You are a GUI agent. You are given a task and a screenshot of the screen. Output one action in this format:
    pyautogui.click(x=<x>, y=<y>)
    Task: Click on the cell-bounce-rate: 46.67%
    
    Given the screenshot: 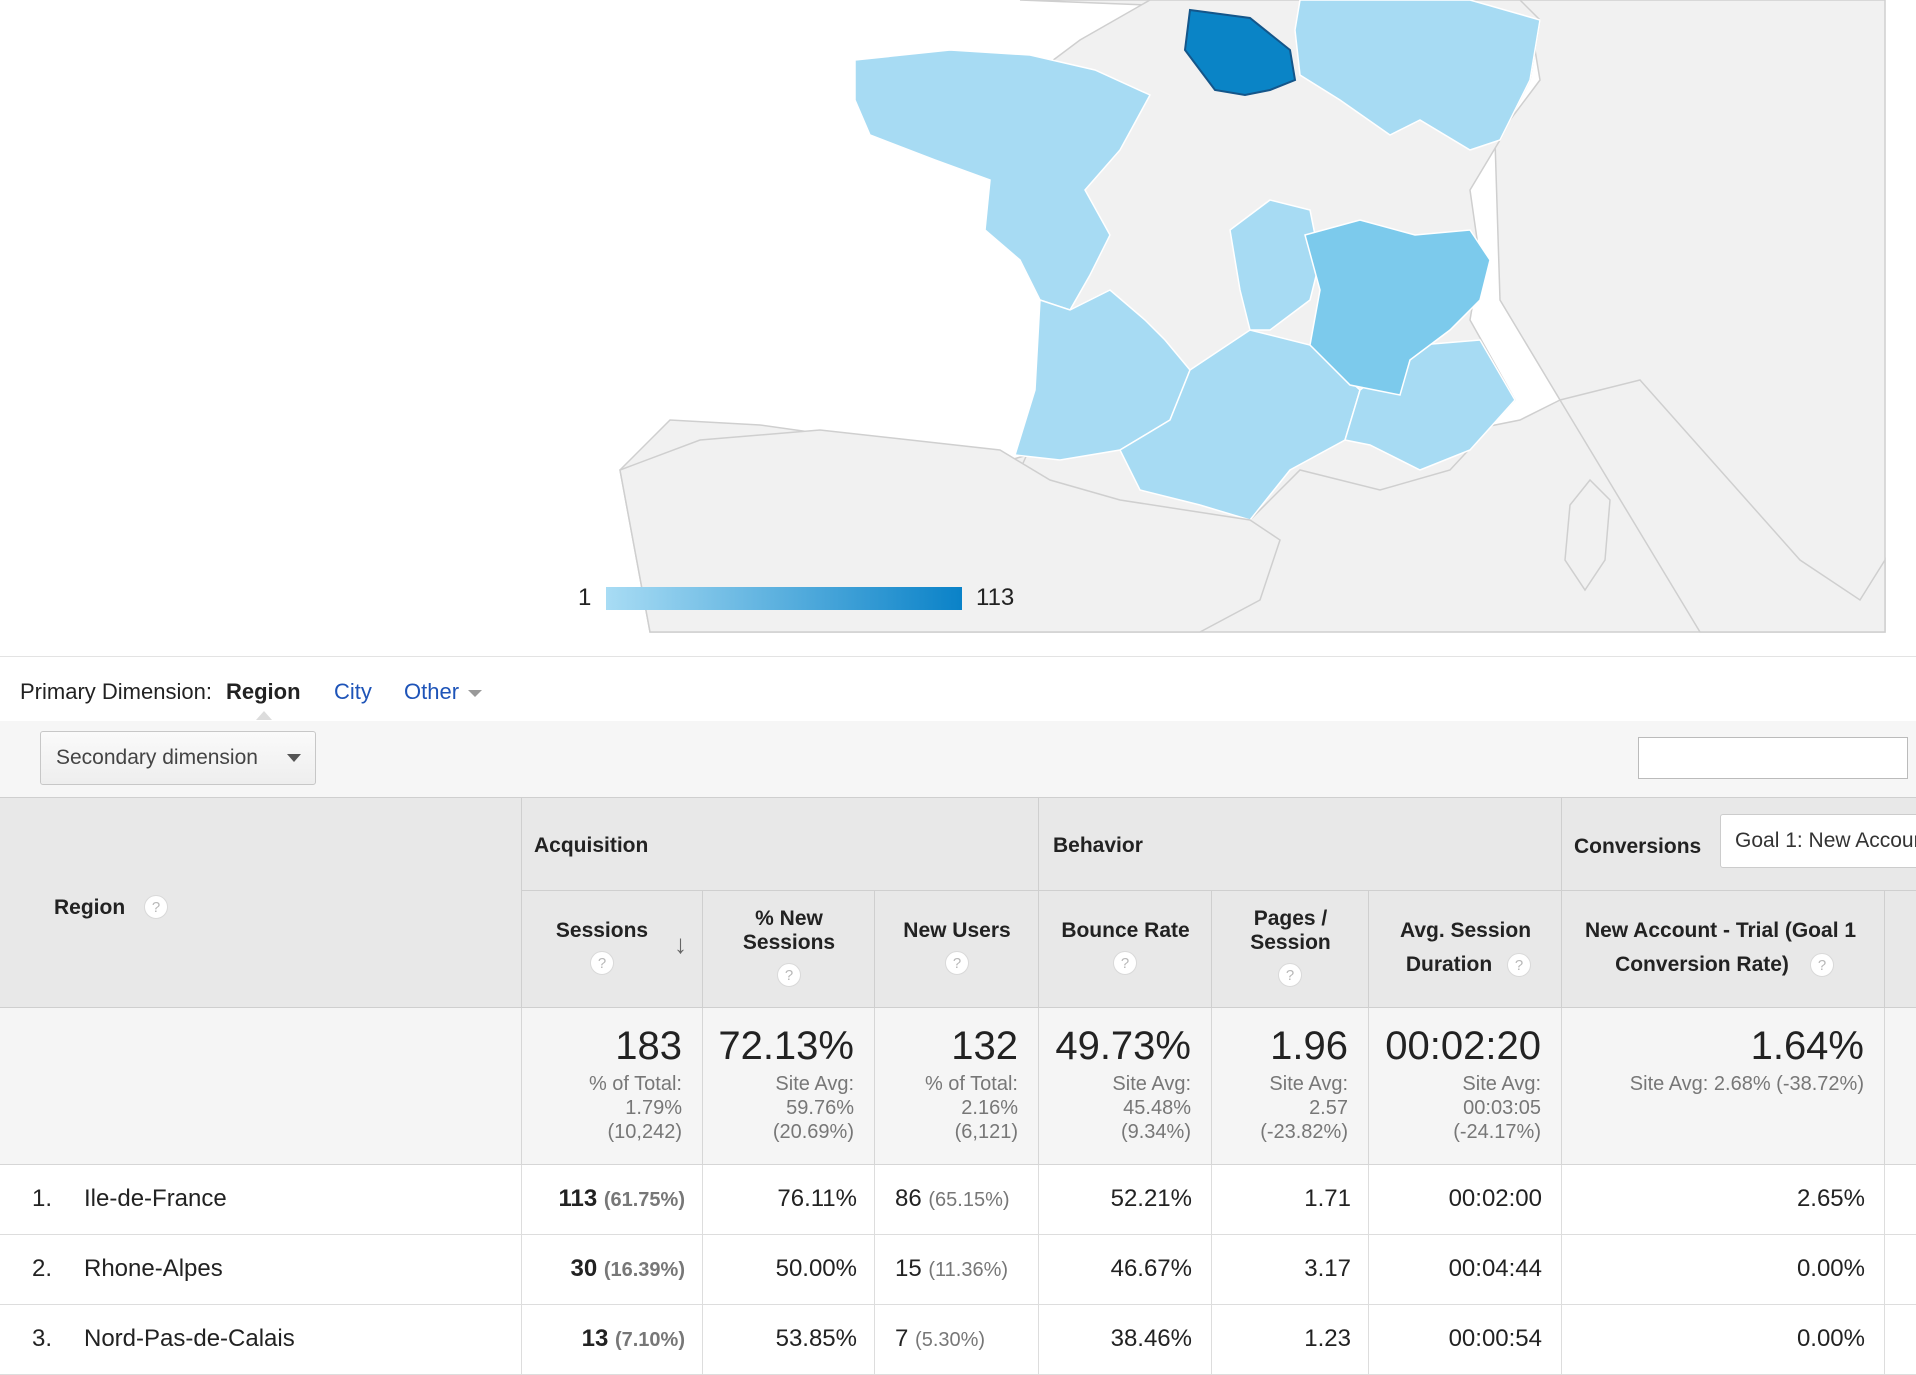 What is the action you would take?
    pyautogui.click(x=1151, y=1268)
    